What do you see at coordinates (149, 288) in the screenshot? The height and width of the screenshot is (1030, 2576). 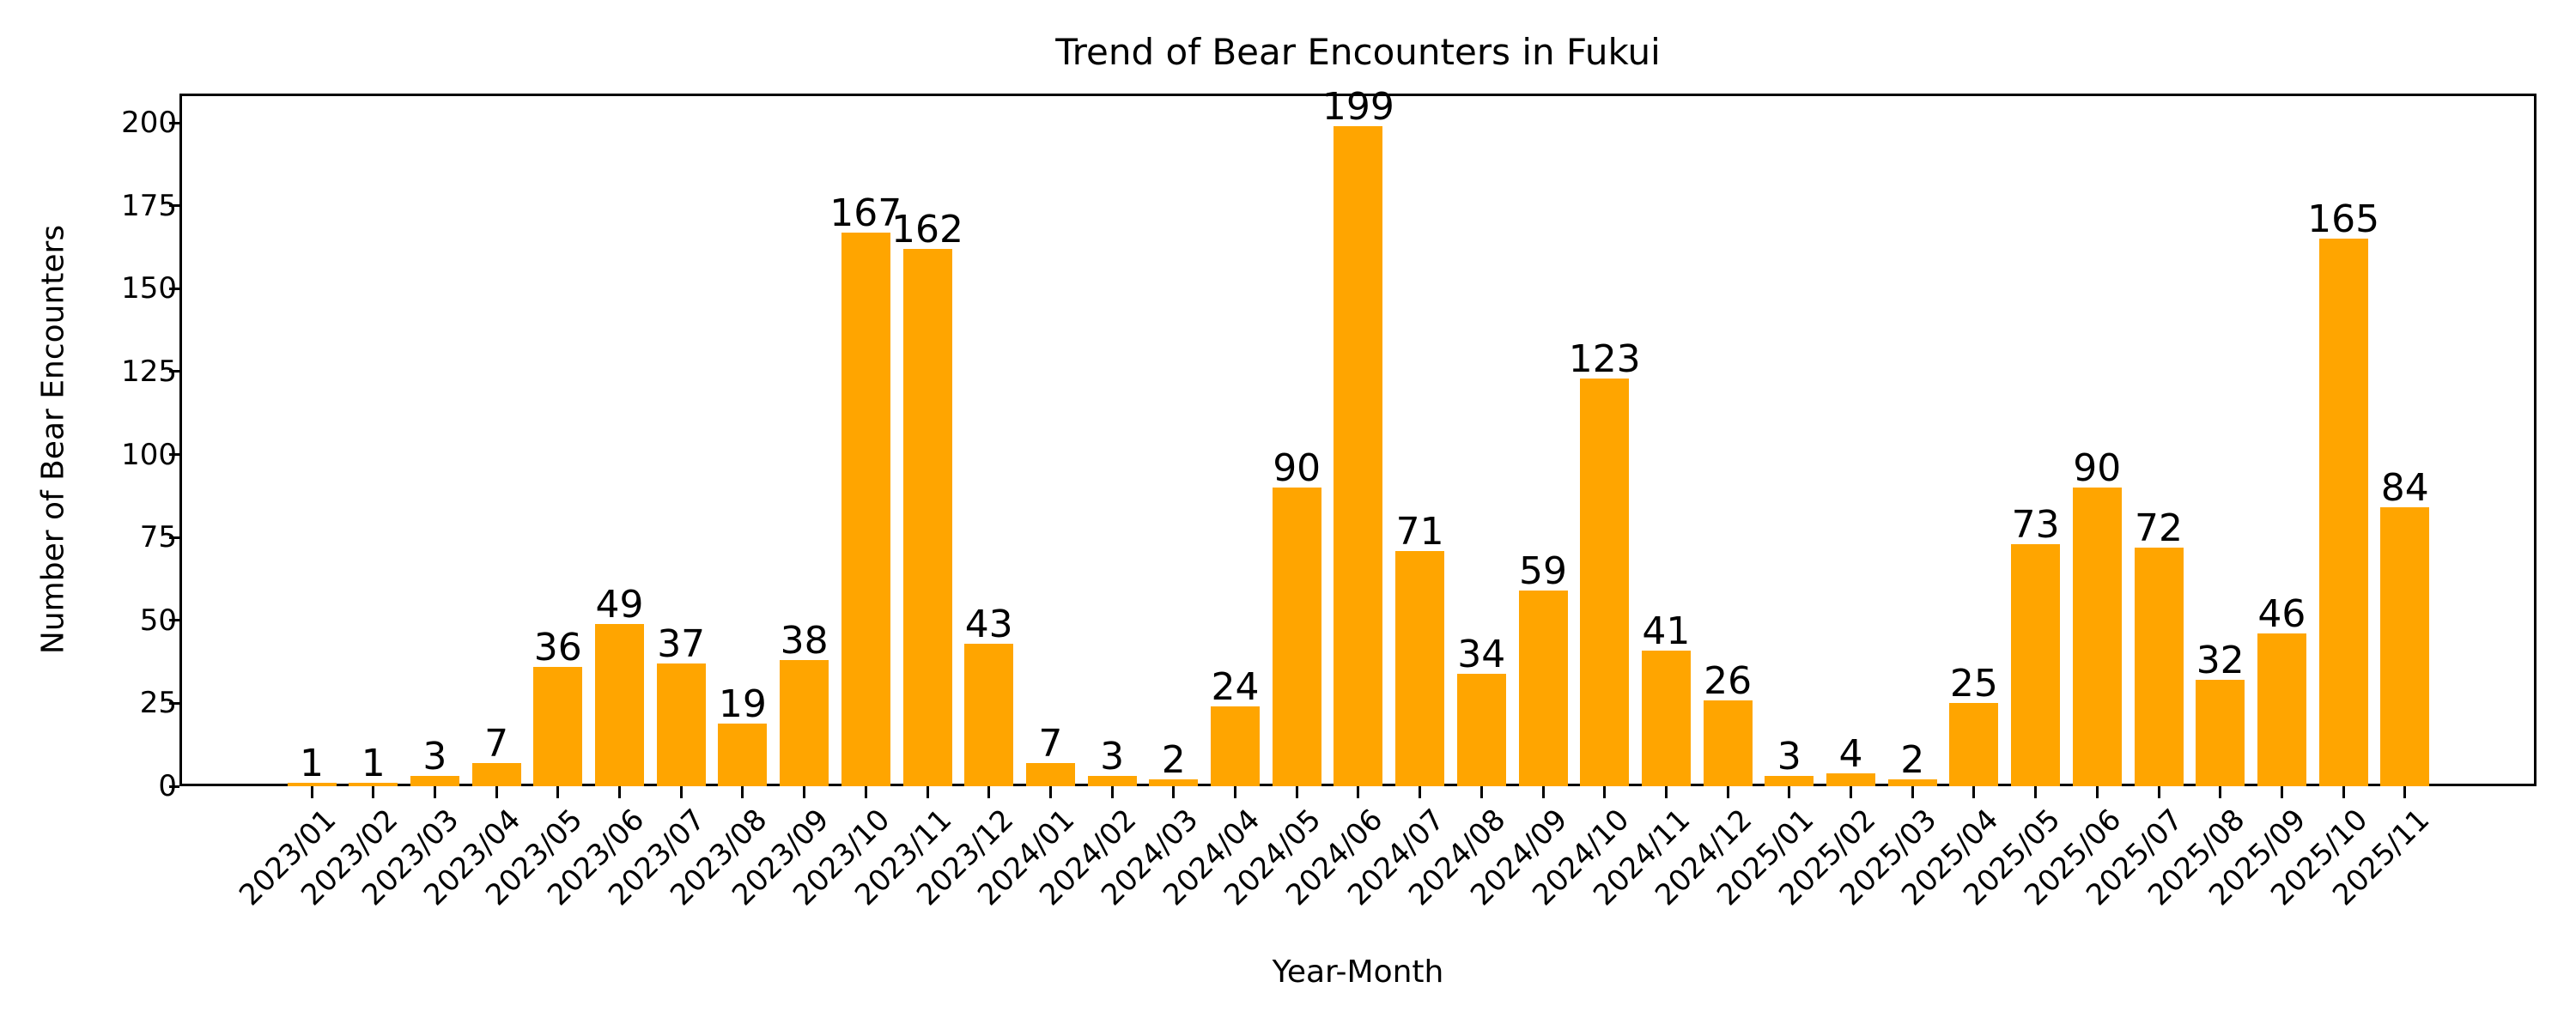 I see `y-tick-label: 150` at bounding box center [149, 288].